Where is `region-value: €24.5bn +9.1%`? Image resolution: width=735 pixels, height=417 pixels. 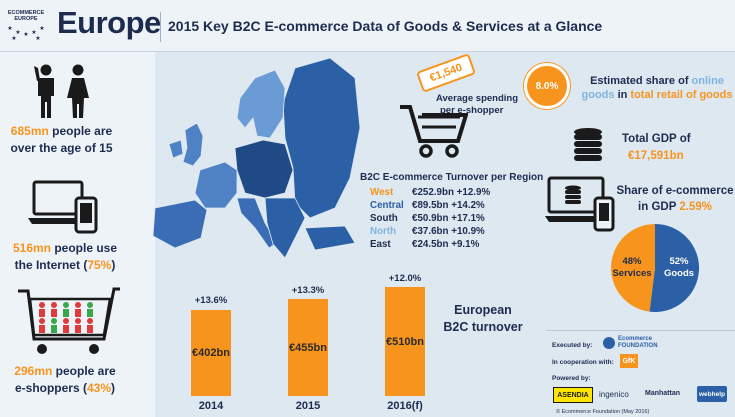 region-value: €24.5bn +9.1% is located at coordinates (451, 244).